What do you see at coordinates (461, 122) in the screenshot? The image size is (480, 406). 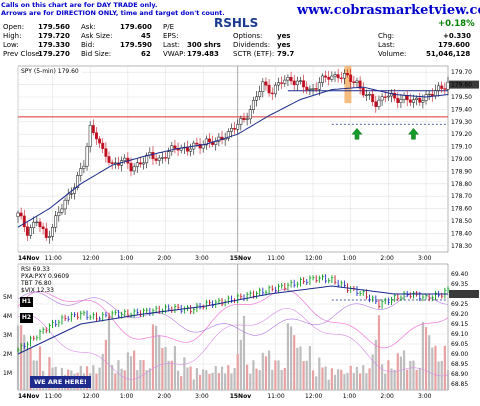 I see `price-y-tick: 179.30` at bounding box center [461, 122].